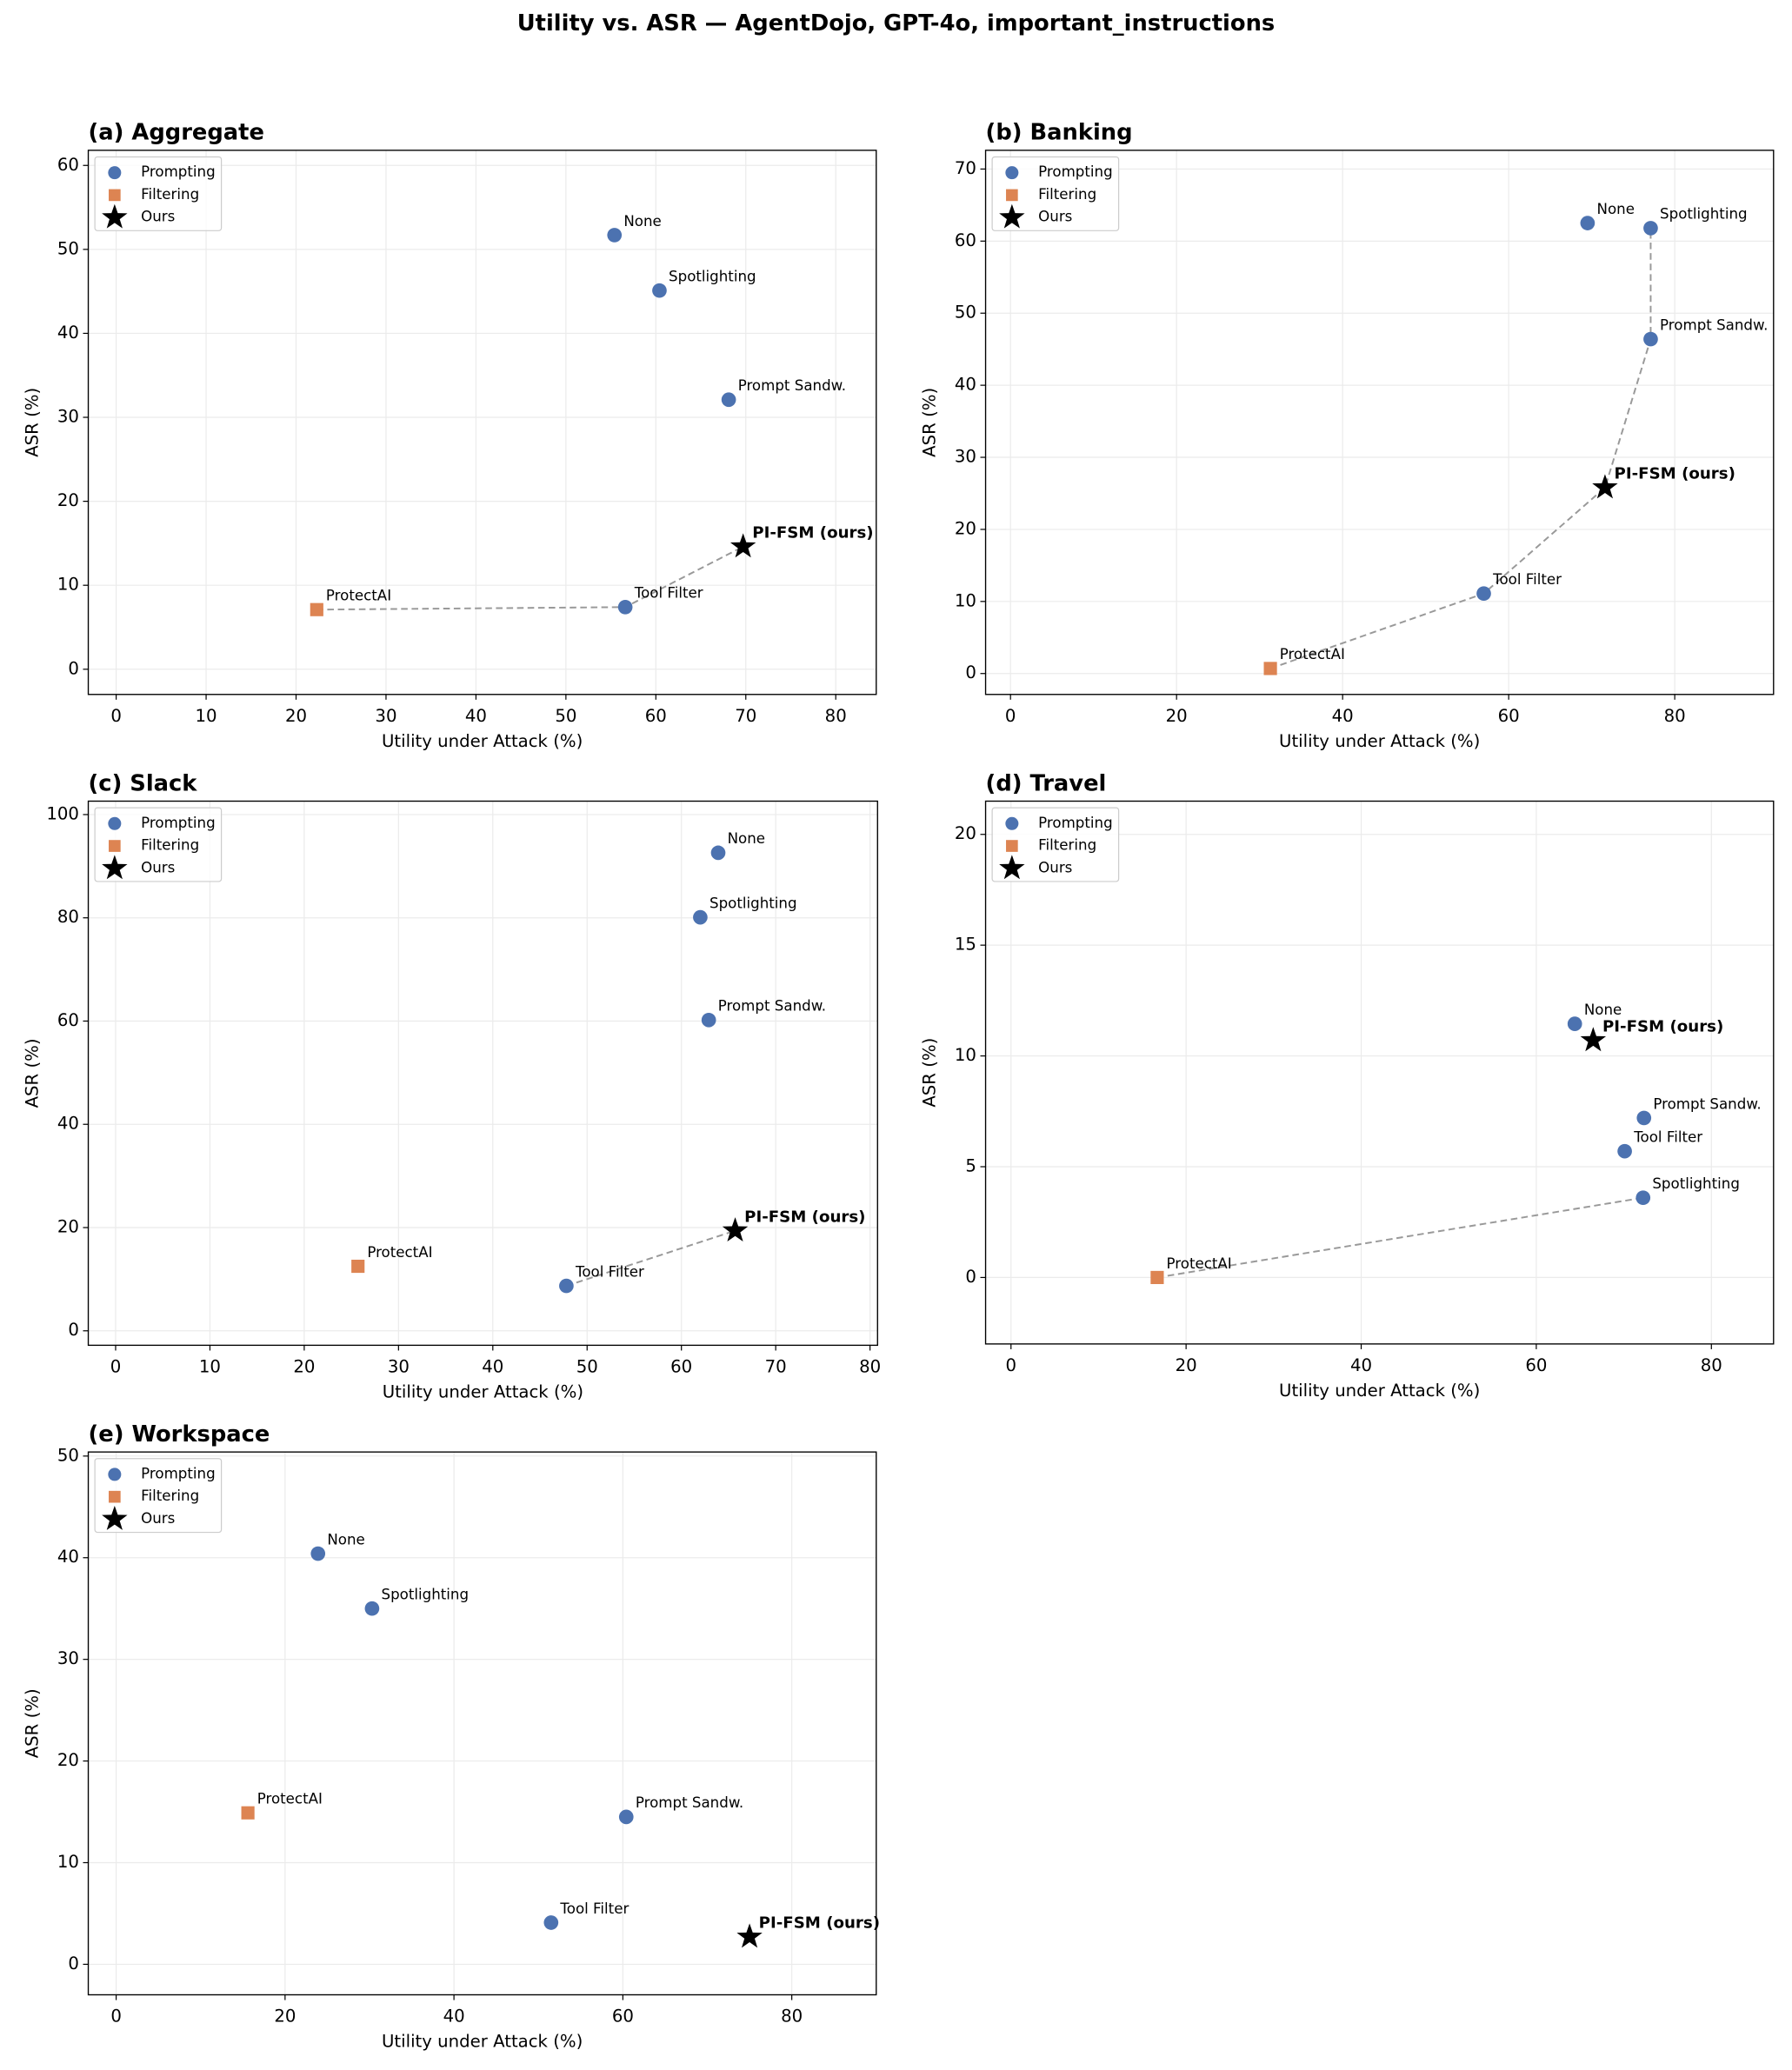  I want to click on panel-title: (a) Aggregate, so click(177, 133).